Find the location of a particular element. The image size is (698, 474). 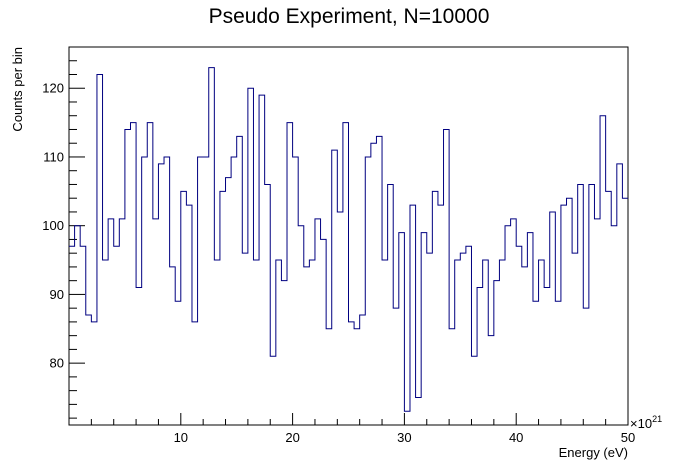

chart-title: Pseudo Experiment, N=10000 is located at coordinates (349, 16).